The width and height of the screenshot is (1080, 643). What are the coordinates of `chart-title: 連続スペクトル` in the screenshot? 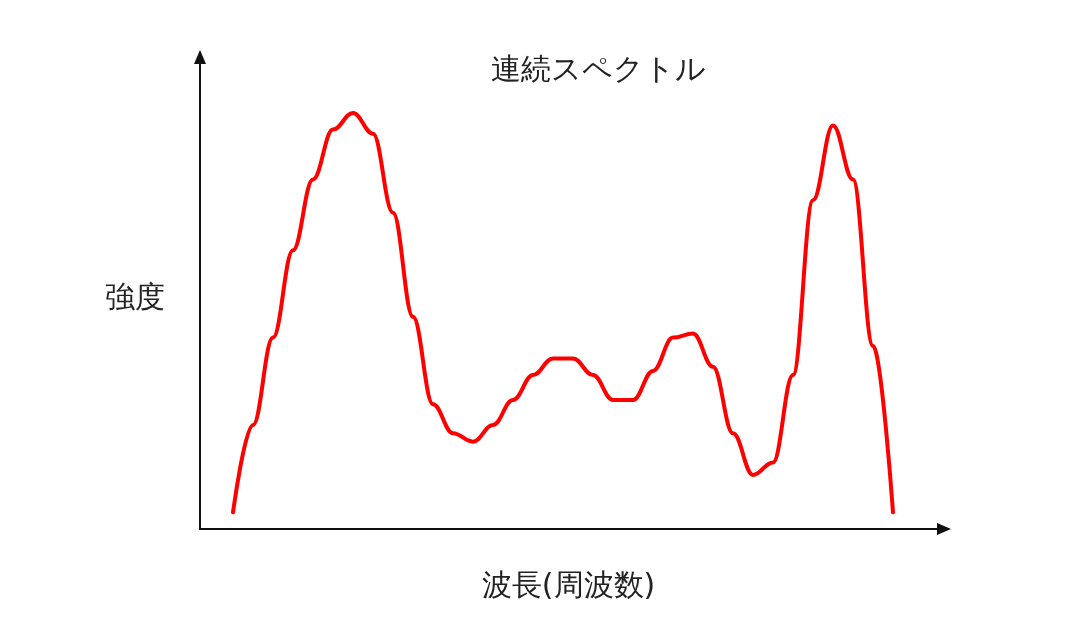 It's located at (598, 68).